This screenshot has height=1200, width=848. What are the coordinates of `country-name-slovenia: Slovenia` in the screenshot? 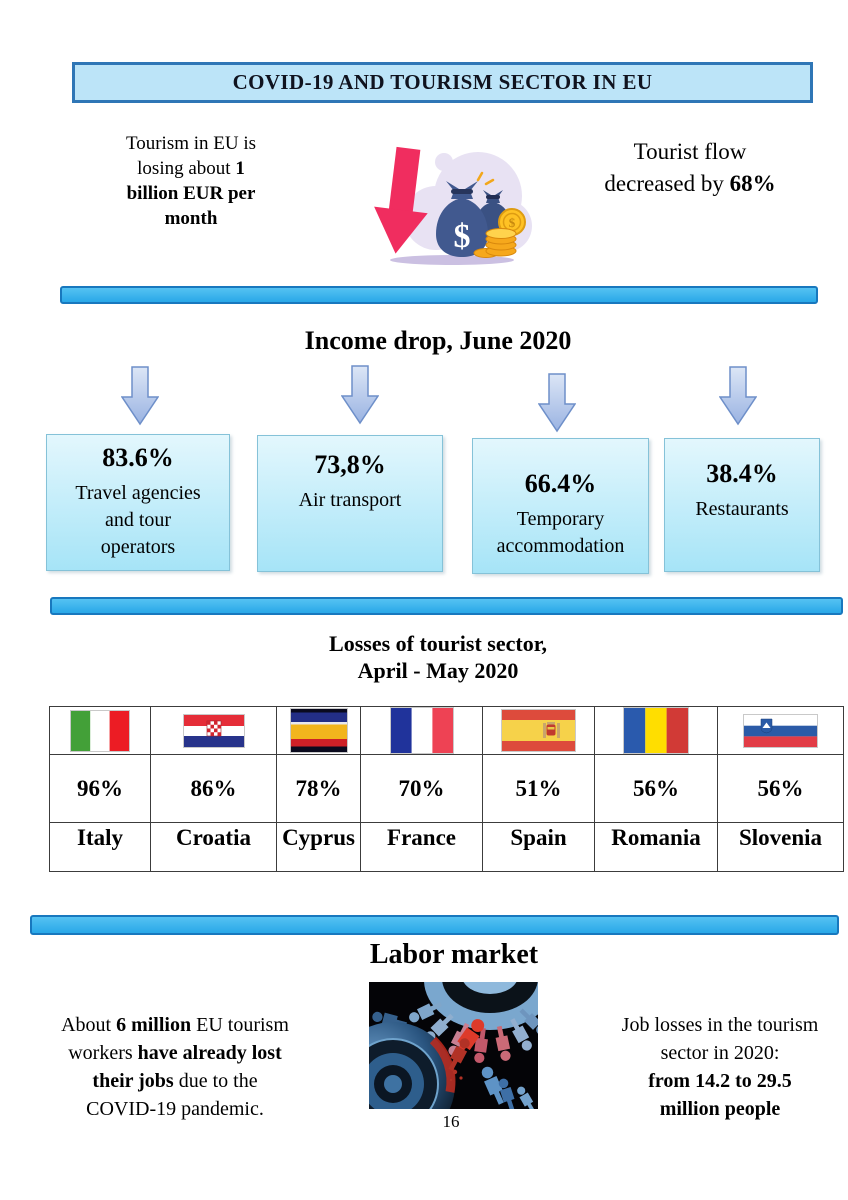 It's located at (781, 847).